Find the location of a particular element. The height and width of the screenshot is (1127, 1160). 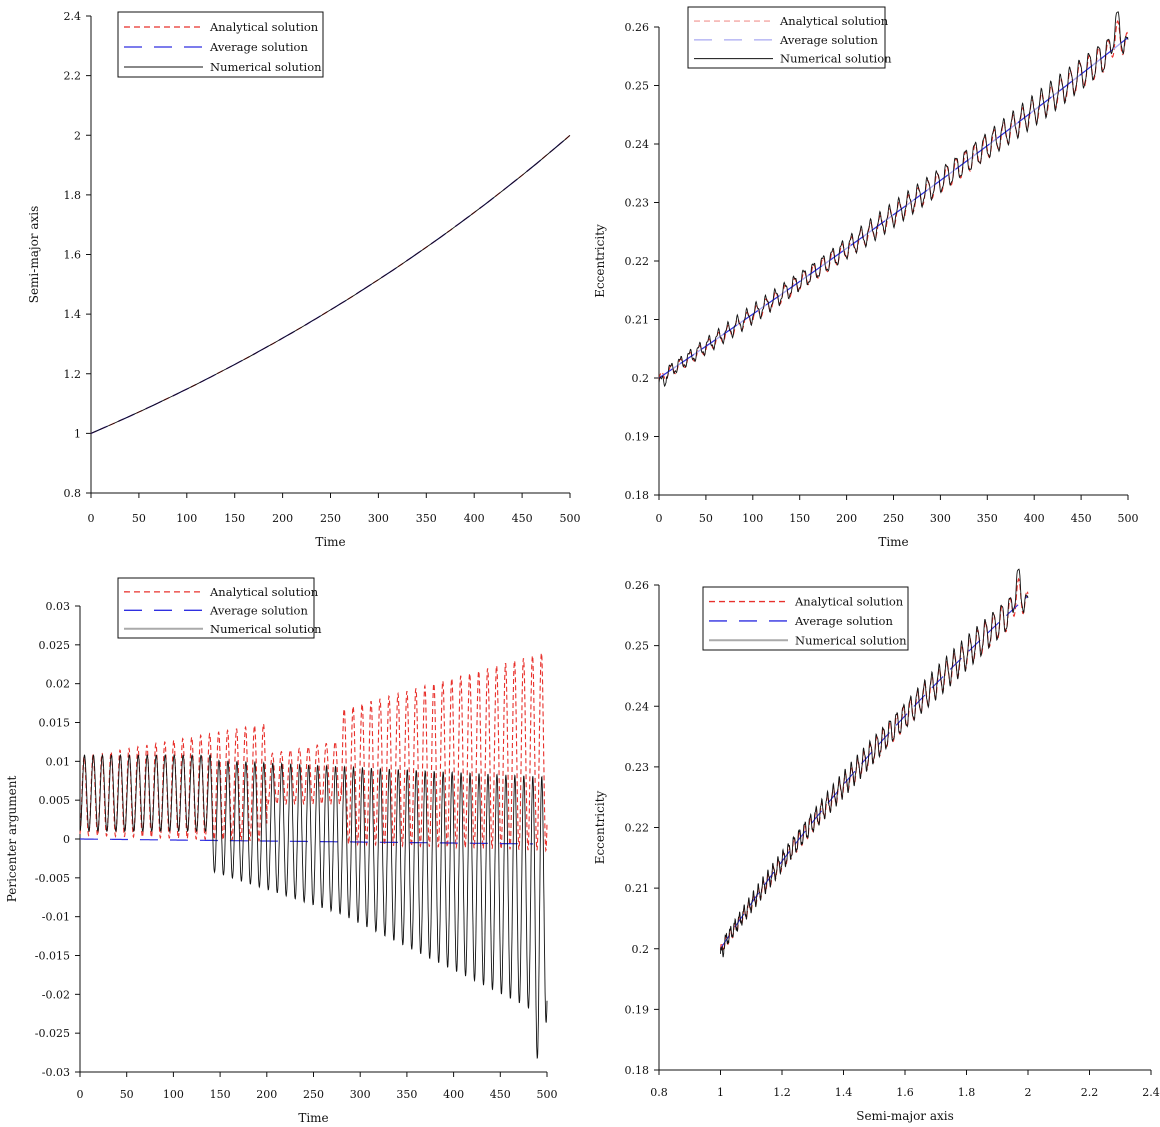

x-tick-label: 1.2 is located at coordinates (782, 1092).